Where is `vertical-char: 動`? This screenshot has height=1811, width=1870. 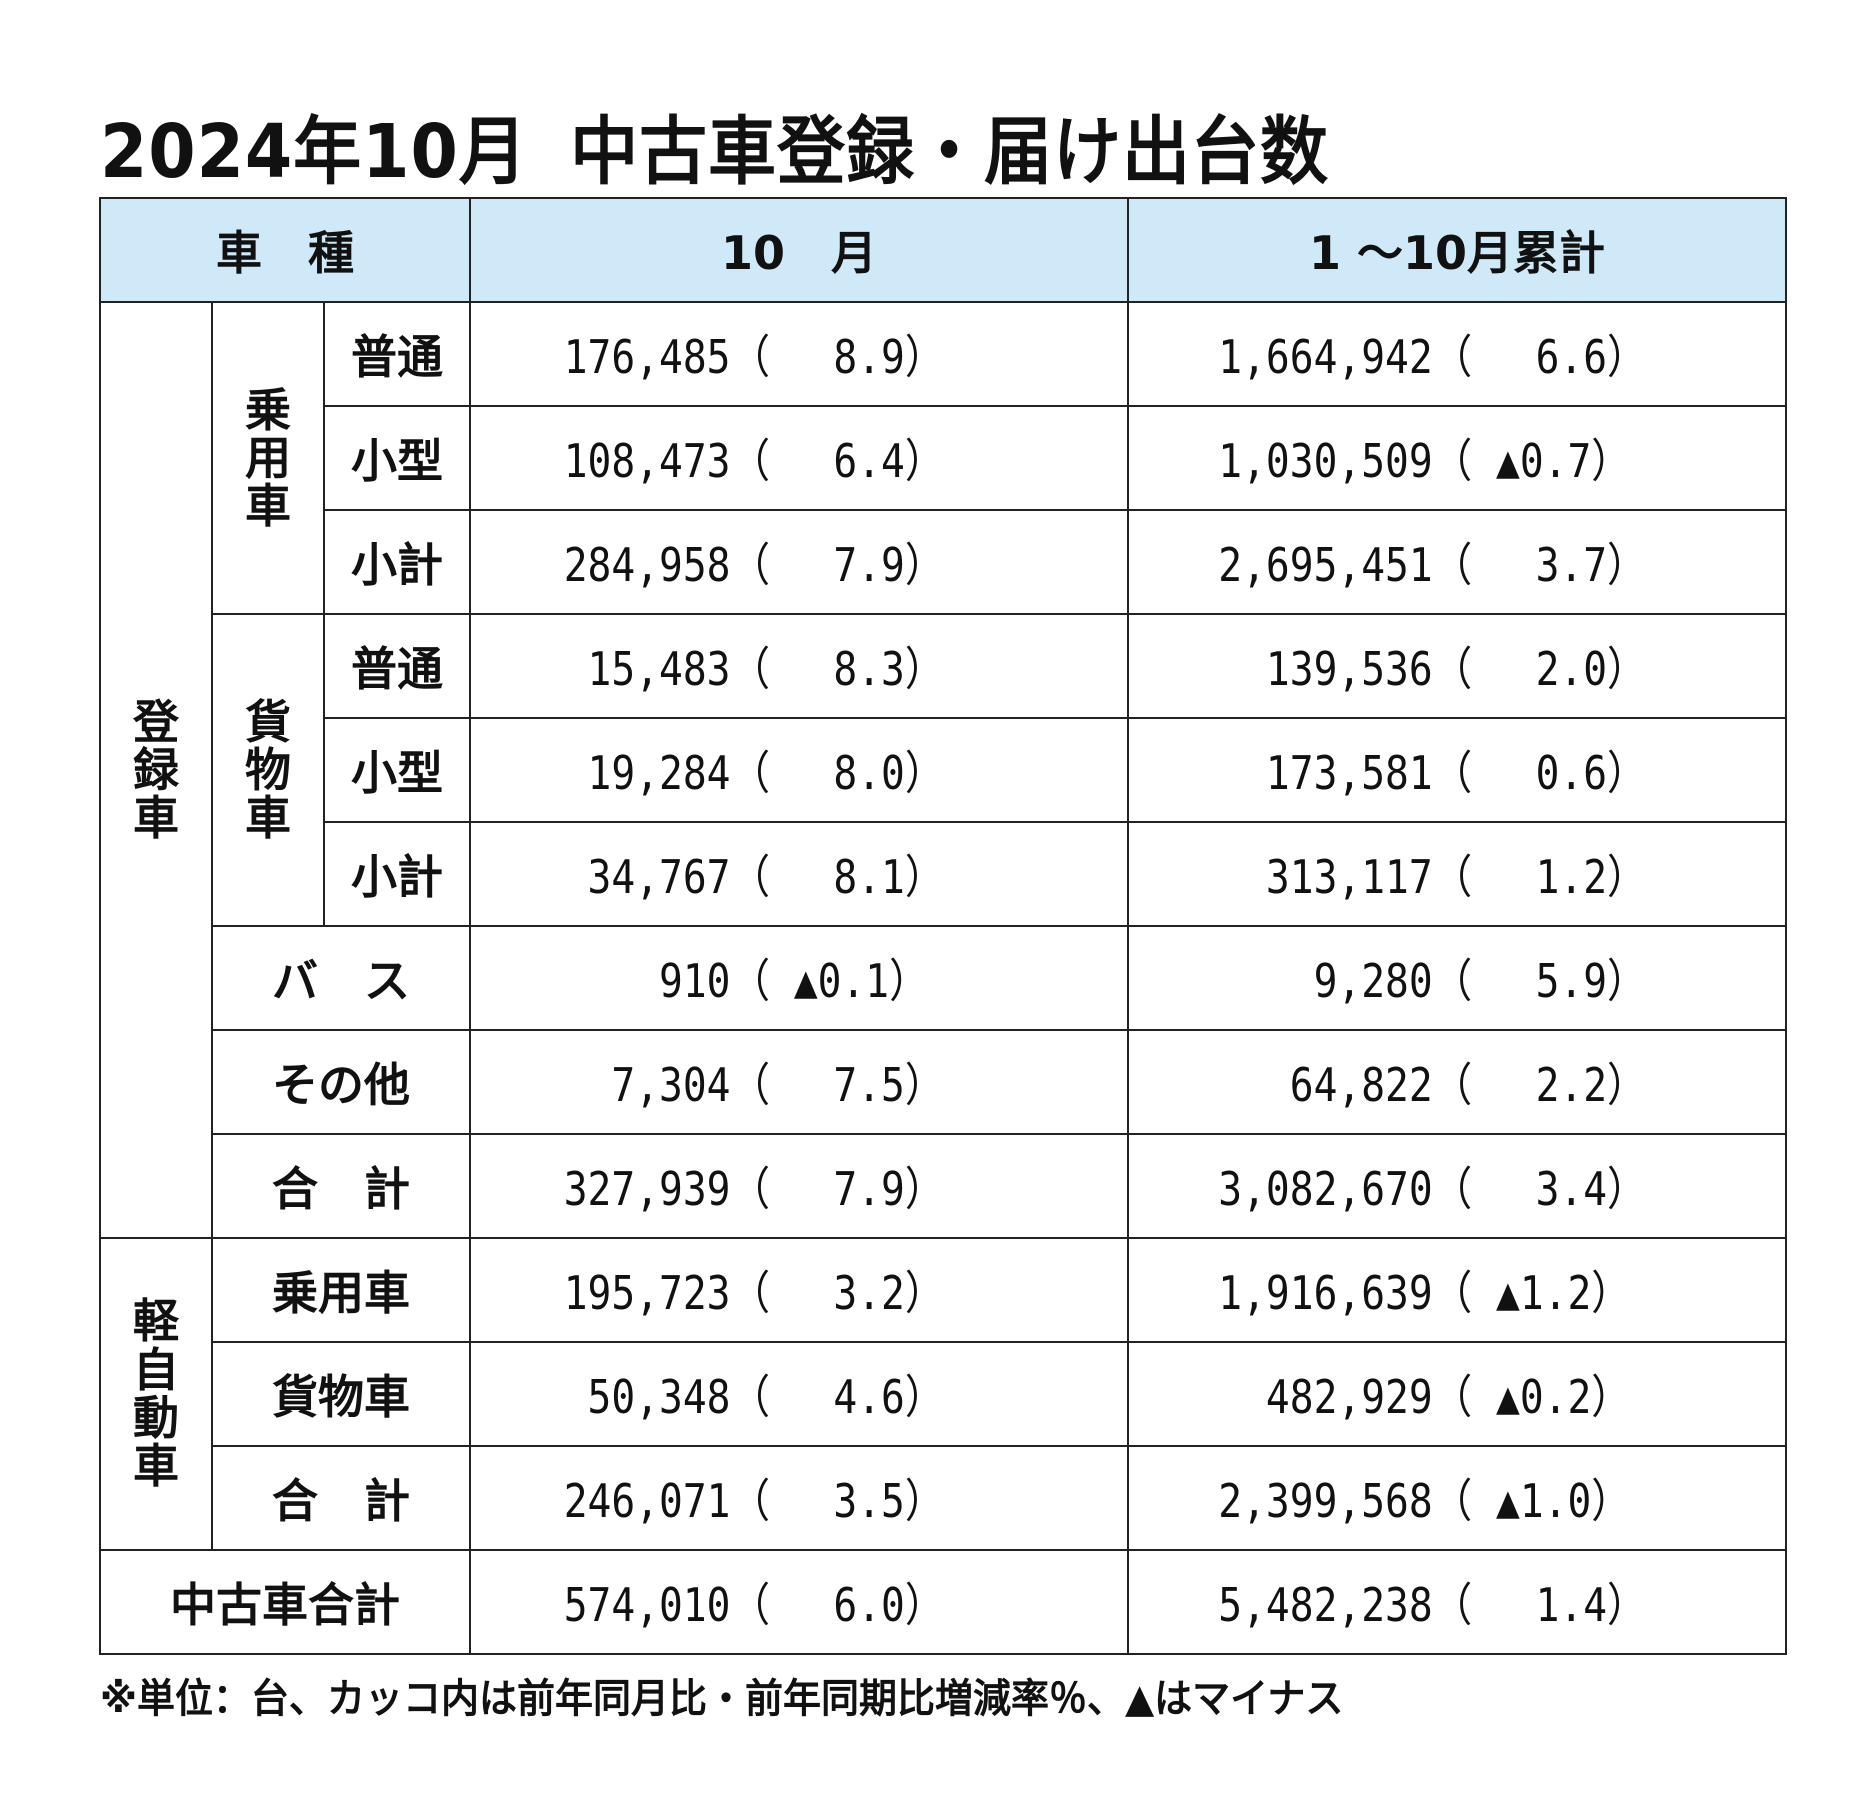
vertical-char: 動 is located at coordinates (156, 1418).